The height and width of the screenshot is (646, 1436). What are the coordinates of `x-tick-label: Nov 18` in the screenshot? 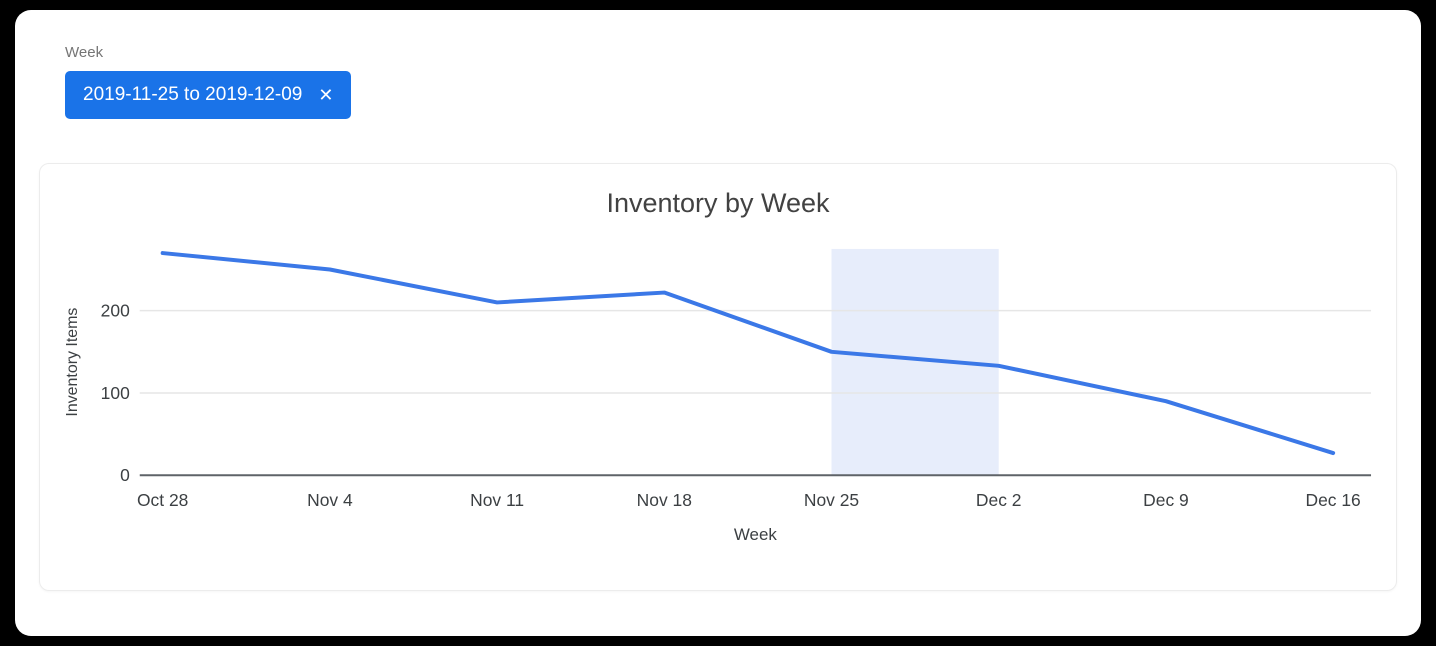 It's located at (664, 500).